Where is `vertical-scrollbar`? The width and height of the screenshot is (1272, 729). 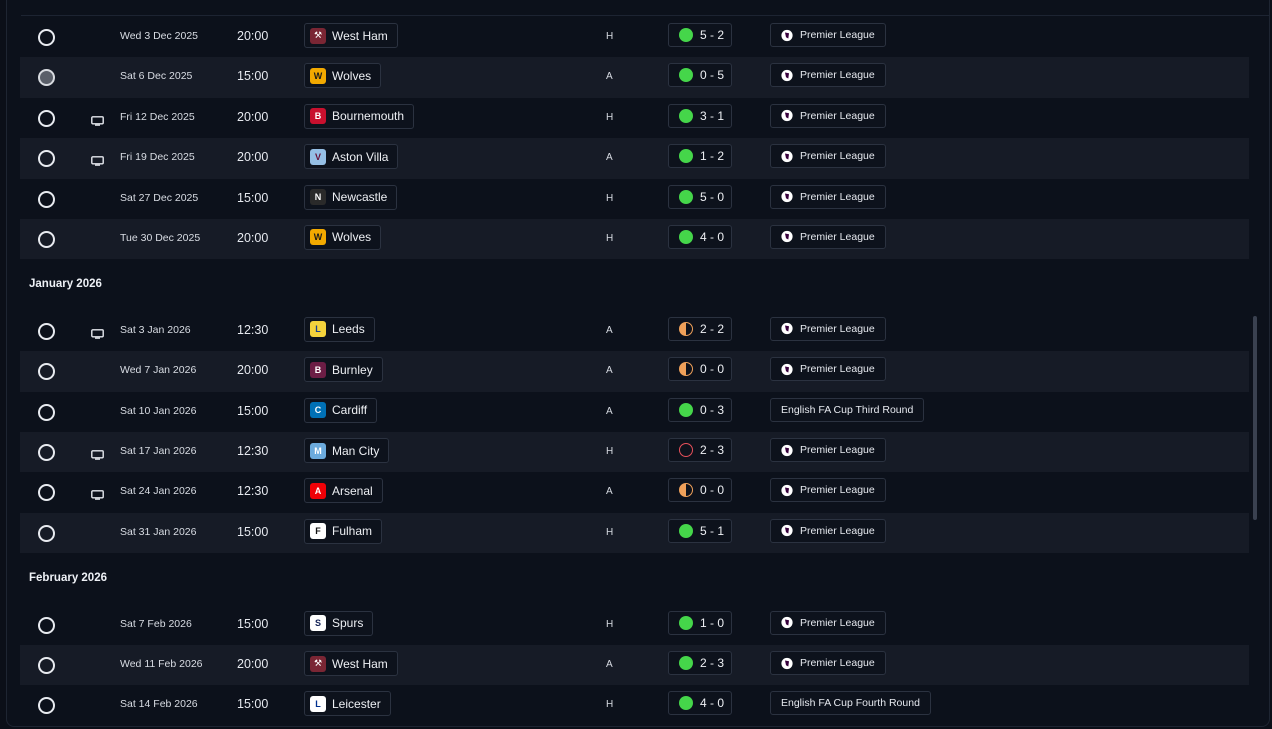
vertical-scrollbar is located at coordinates (1255, 418).